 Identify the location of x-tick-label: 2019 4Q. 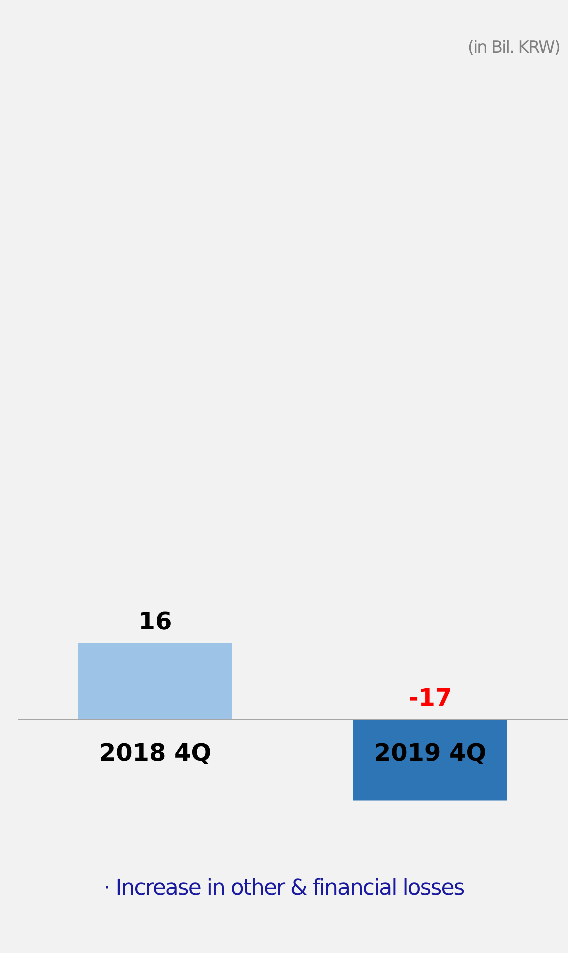
(430, 752).